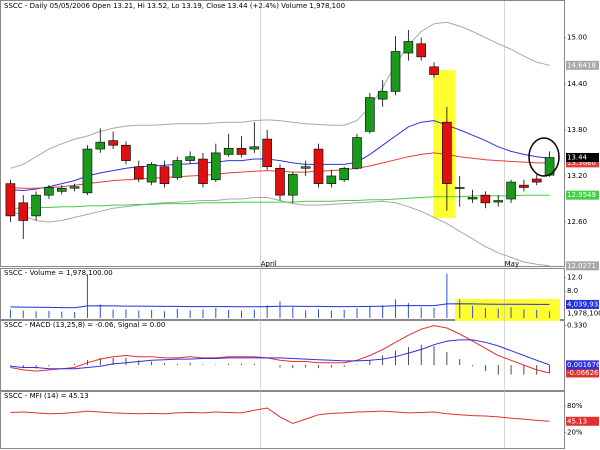  Describe the element at coordinates (282, 294) in the screenshot. I see `volume-panel` at that location.